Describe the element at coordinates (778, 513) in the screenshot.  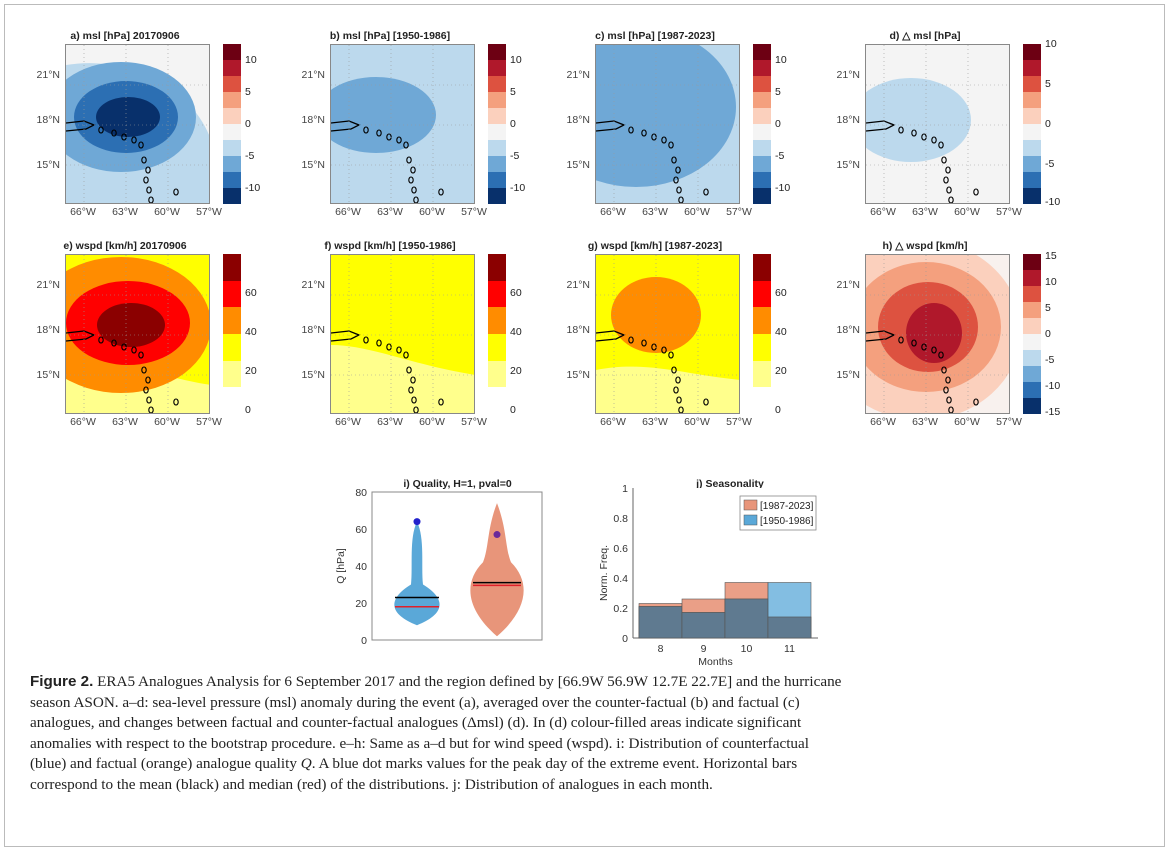
I see `legend: [1987-2023] [1950-1986]` at that location.